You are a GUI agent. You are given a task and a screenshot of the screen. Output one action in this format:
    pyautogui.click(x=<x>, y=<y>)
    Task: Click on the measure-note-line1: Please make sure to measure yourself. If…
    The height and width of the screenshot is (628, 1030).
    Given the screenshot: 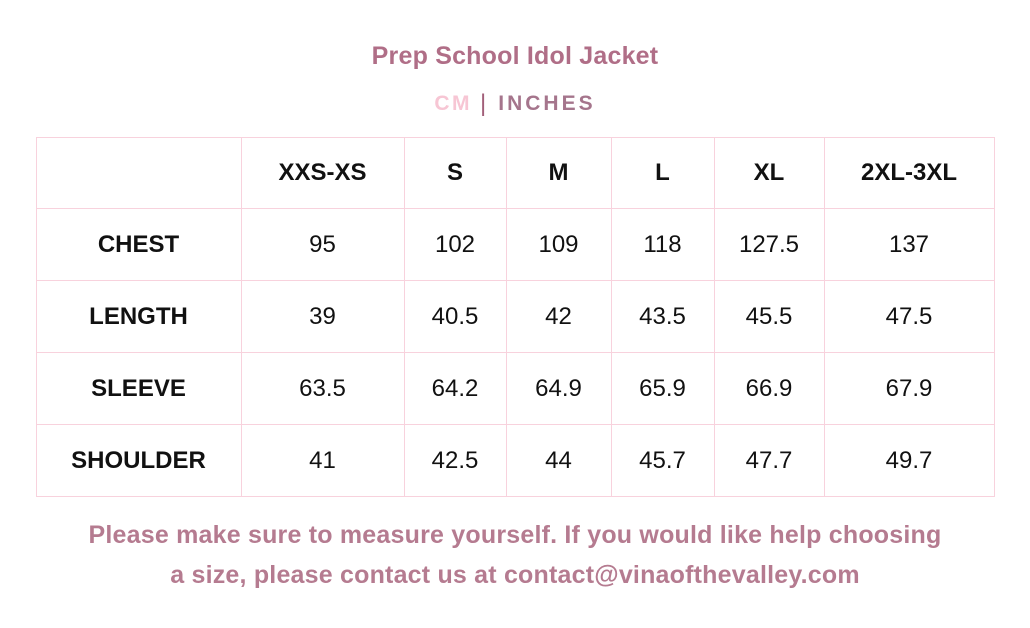 What is the action you would take?
    pyautogui.click(x=515, y=535)
    